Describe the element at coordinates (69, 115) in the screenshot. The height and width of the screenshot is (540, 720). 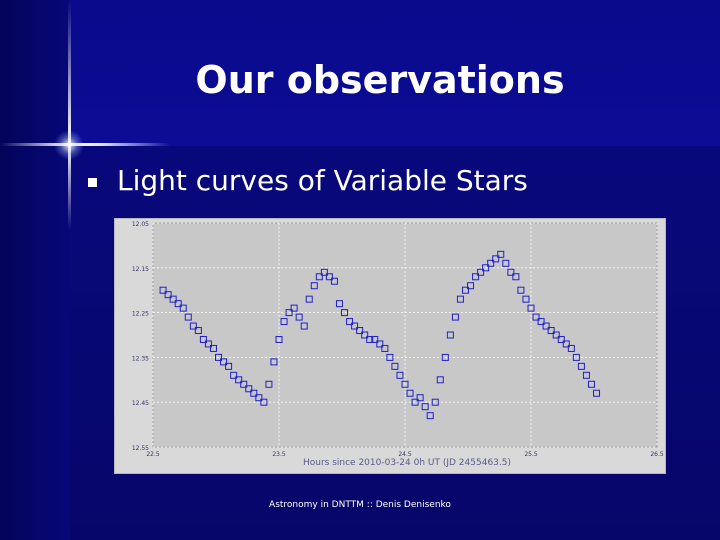
I see `star-flare-vertical` at that location.